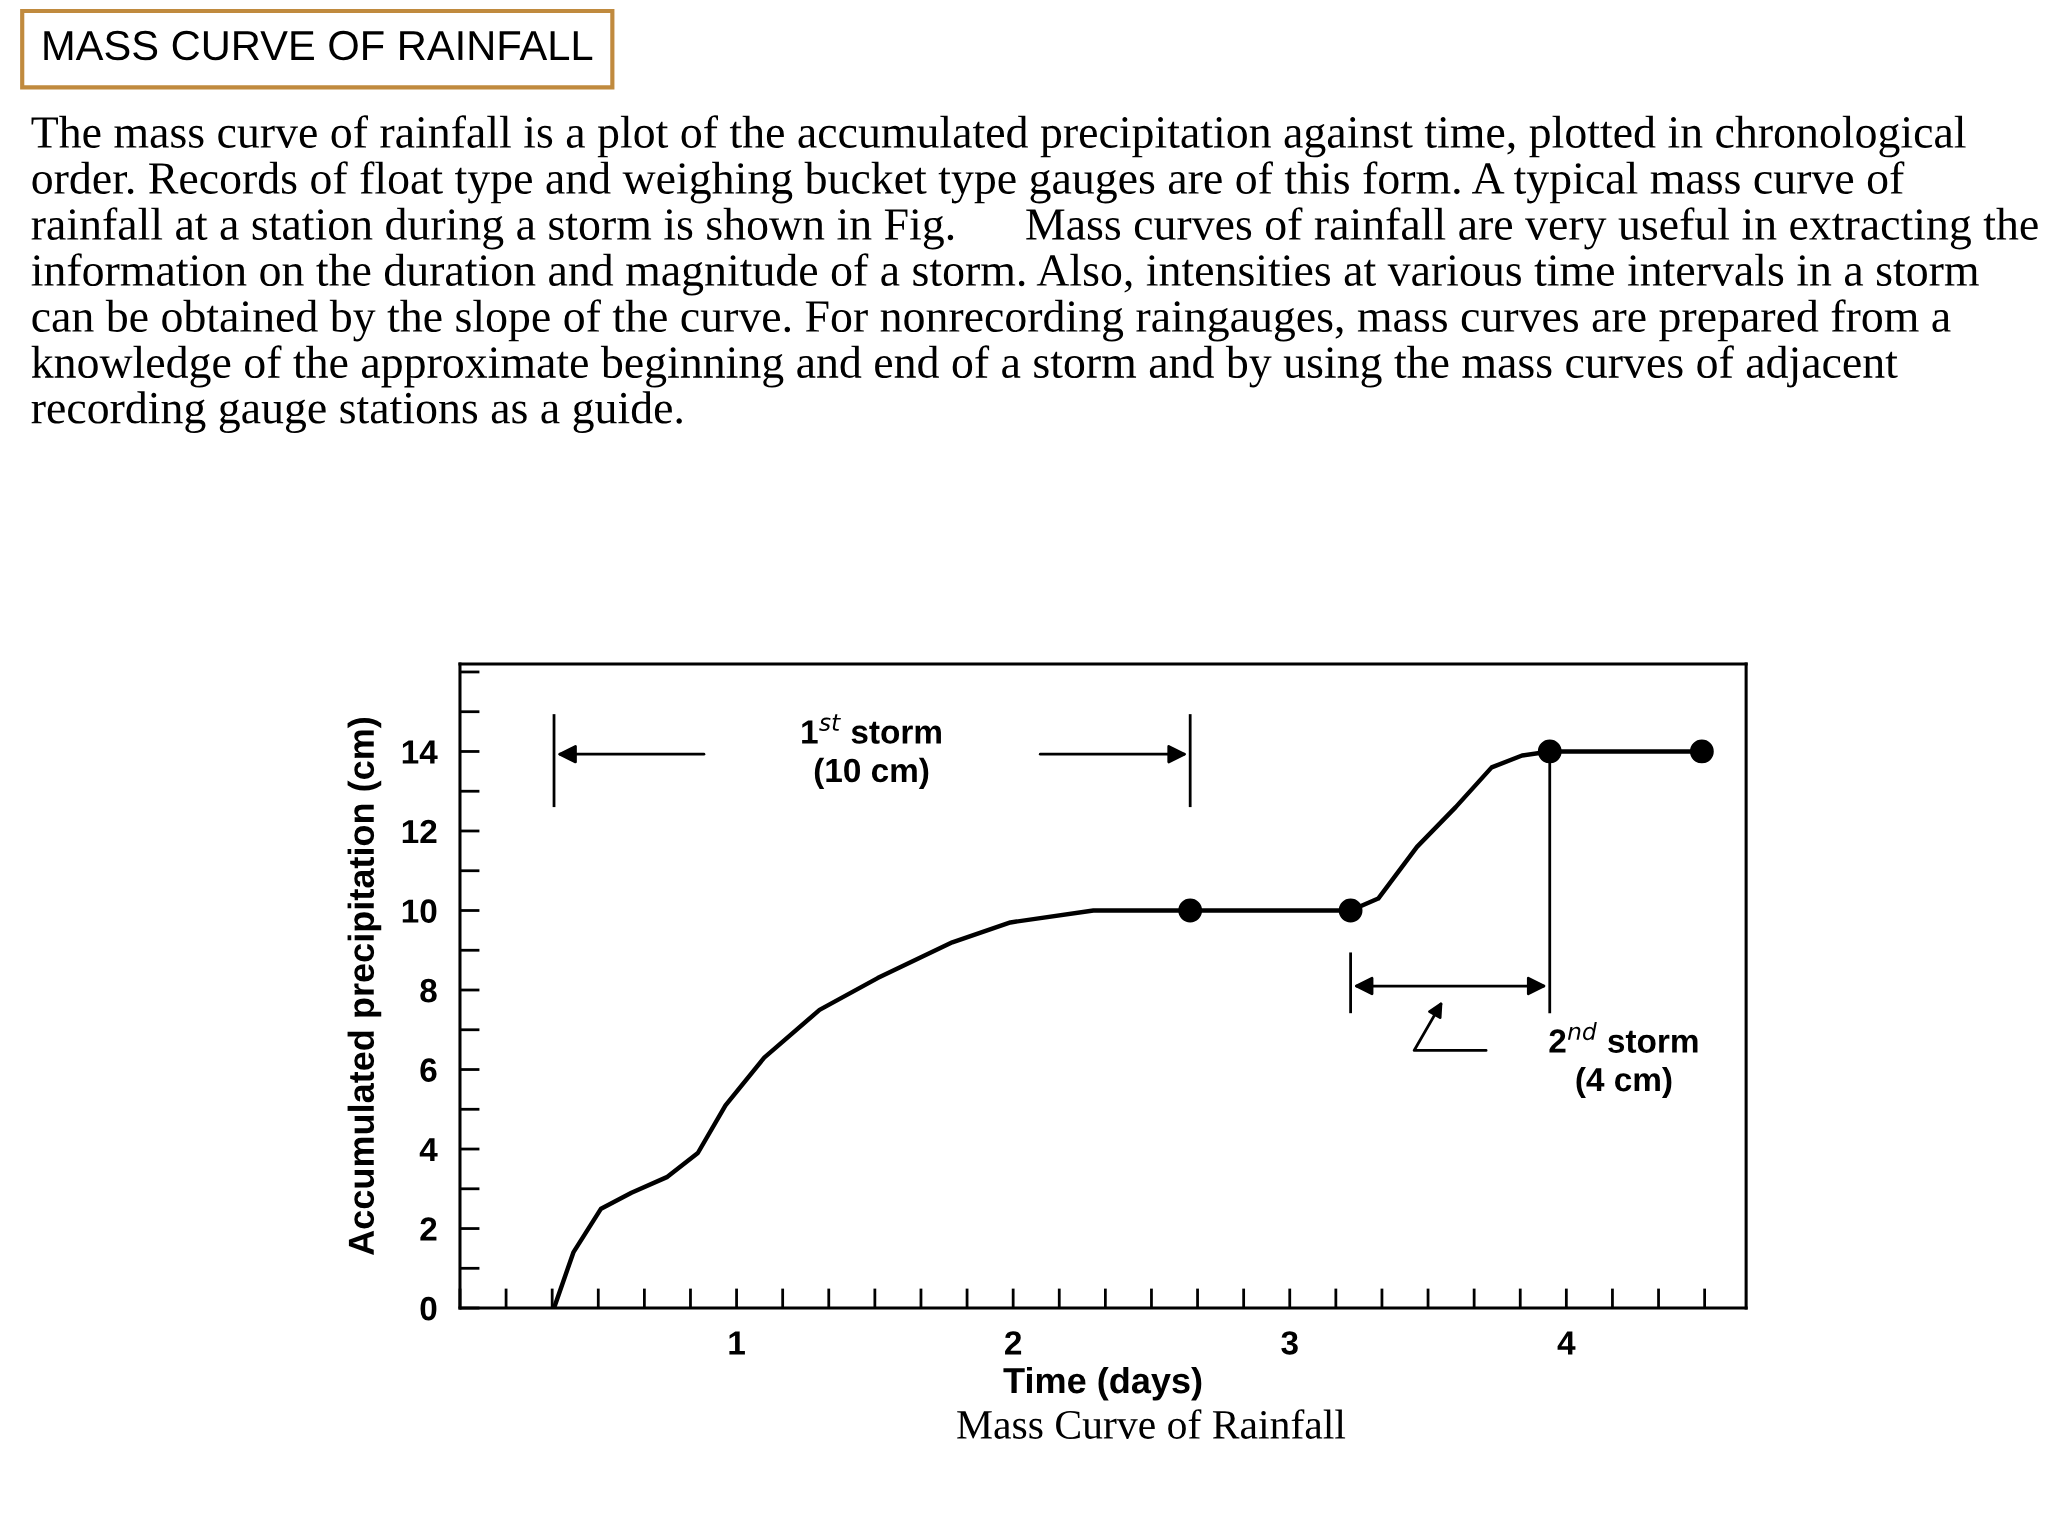 The height and width of the screenshot is (1536, 2048). What do you see at coordinates (364, 986) in the screenshot?
I see `y-axis-title: Accumulated precipitation (cm)` at bounding box center [364, 986].